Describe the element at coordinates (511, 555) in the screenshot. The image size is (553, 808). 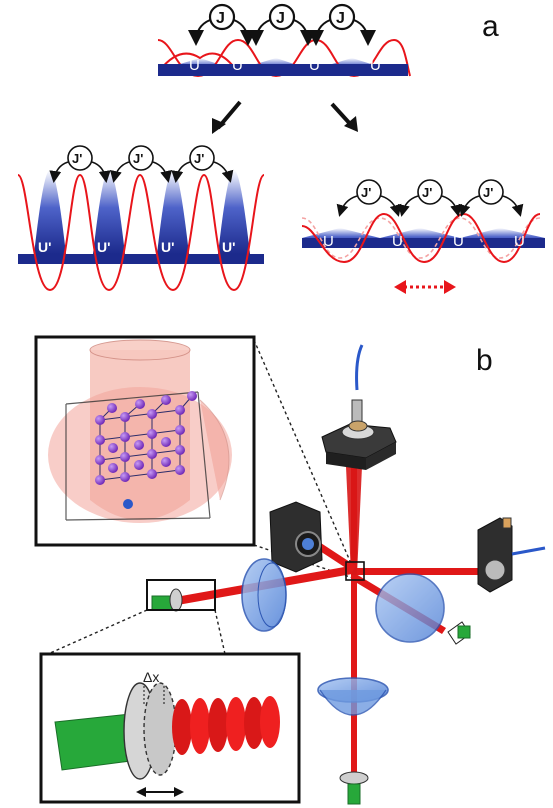
I see `right-mount` at that location.